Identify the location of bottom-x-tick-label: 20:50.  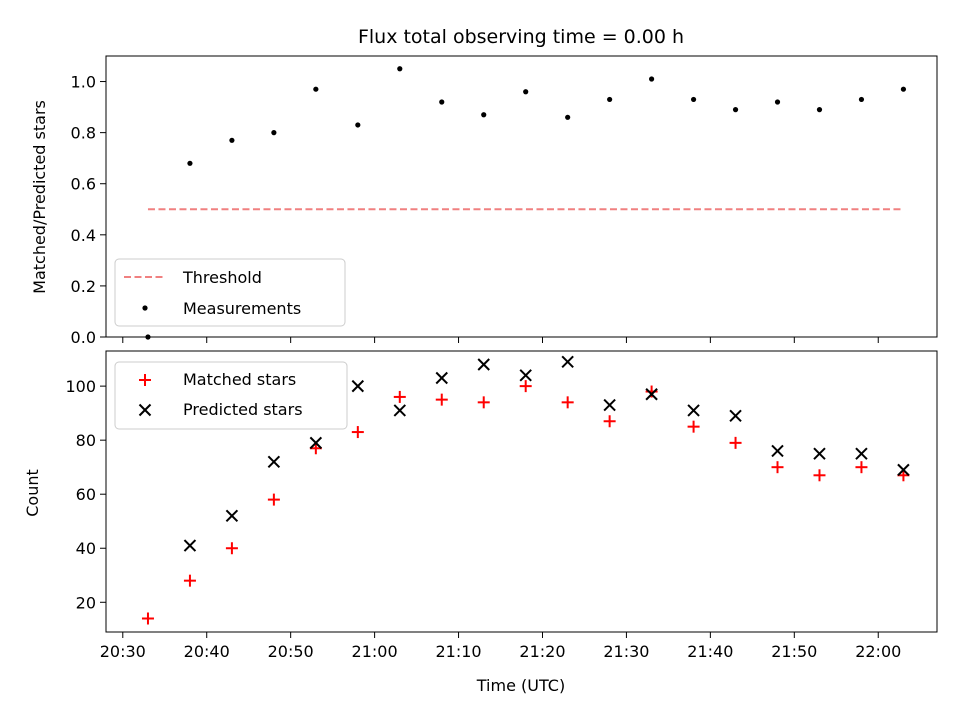
(291, 651).